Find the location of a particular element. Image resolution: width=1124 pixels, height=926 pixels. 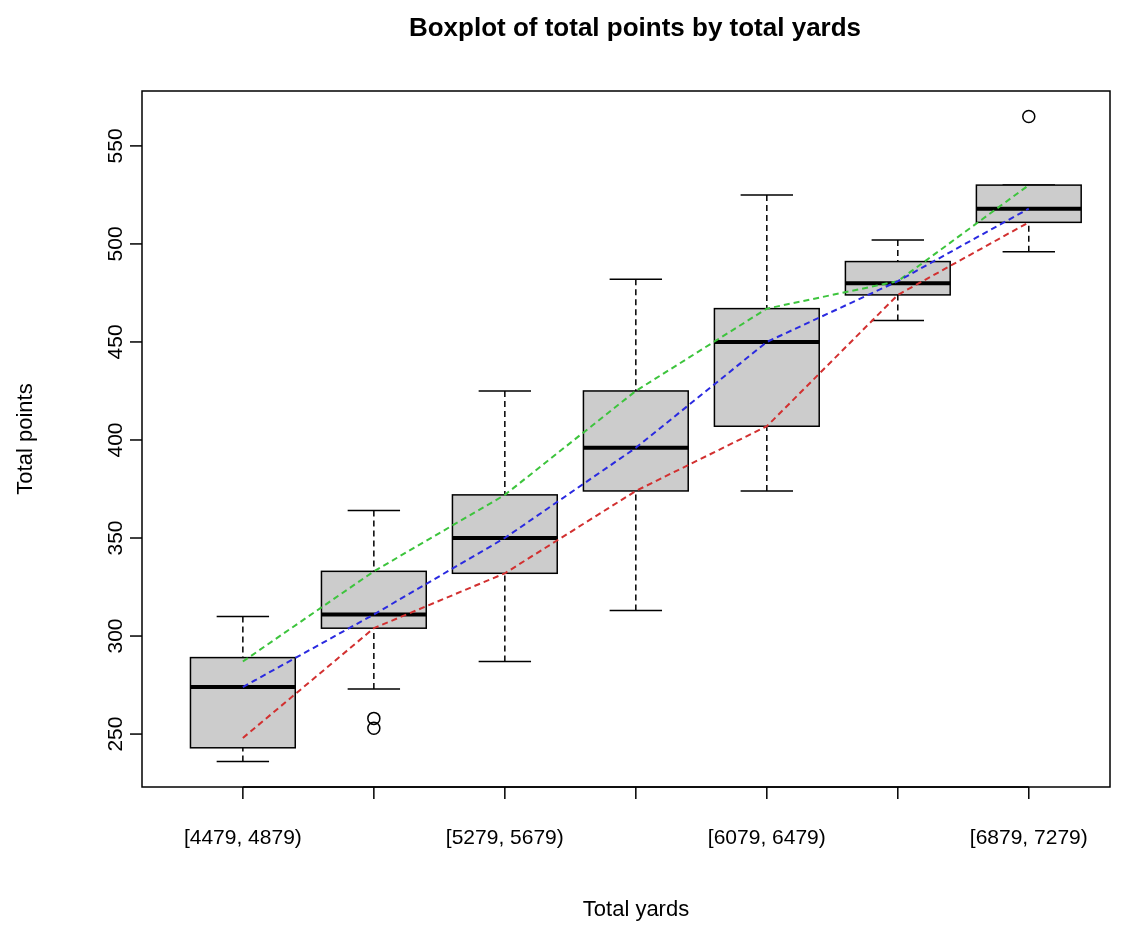

y-axis-title: Total points is located at coordinates (24, 439).